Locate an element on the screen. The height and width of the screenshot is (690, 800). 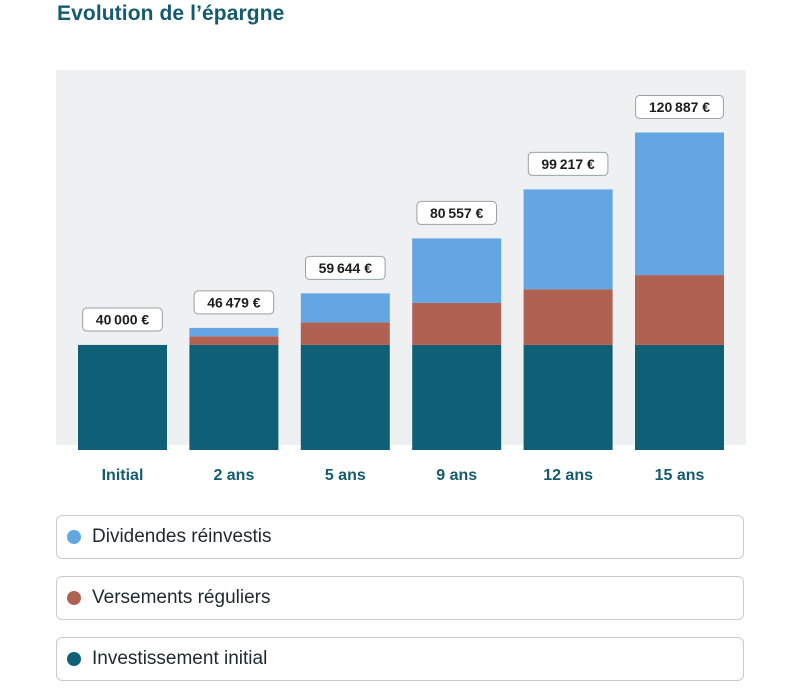
value-label: 59 644 € is located at coordinates (346, 268).